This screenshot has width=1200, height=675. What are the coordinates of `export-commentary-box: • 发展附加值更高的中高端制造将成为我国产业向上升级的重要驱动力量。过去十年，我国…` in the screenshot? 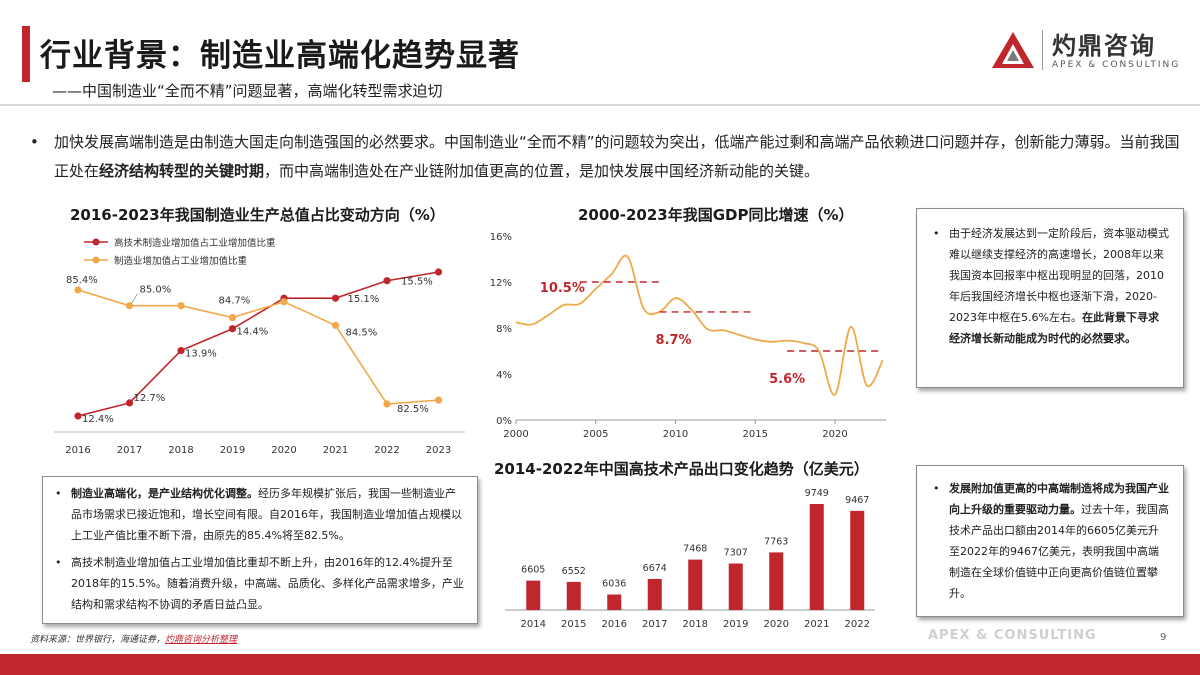 It's located at (1050, 541).